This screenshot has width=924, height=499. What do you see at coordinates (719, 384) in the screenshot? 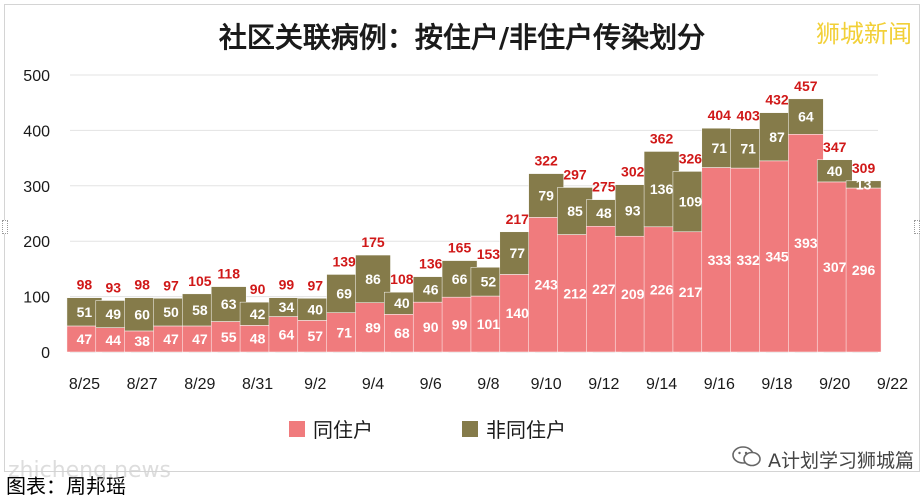
I see `x-tick-label: 9/16` at bounding box center [719, 384].